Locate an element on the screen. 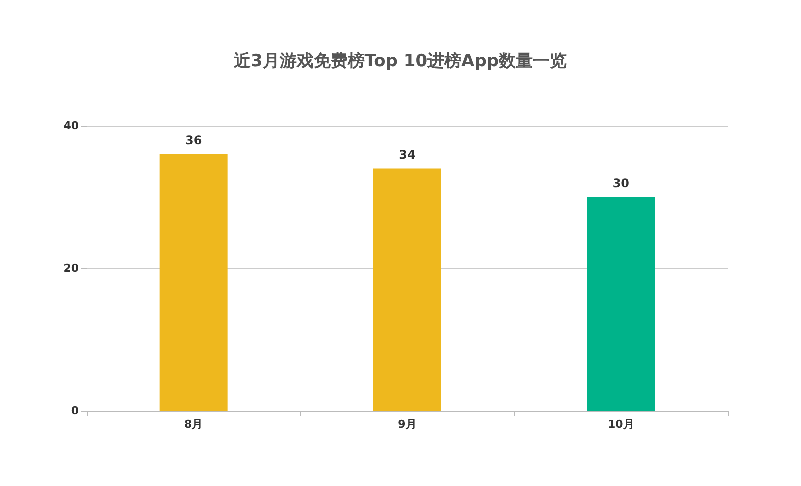  x-tick-label: 8月 is located at coordinates (194, 424).